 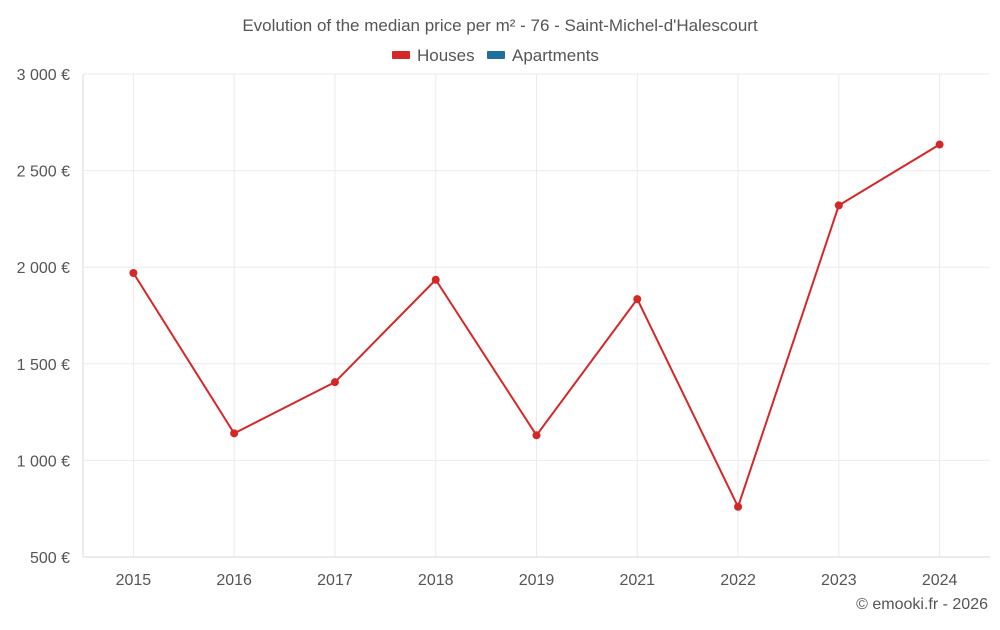 I want to click on legend-item-apartments: Apartments, so click(x=543, y=55).